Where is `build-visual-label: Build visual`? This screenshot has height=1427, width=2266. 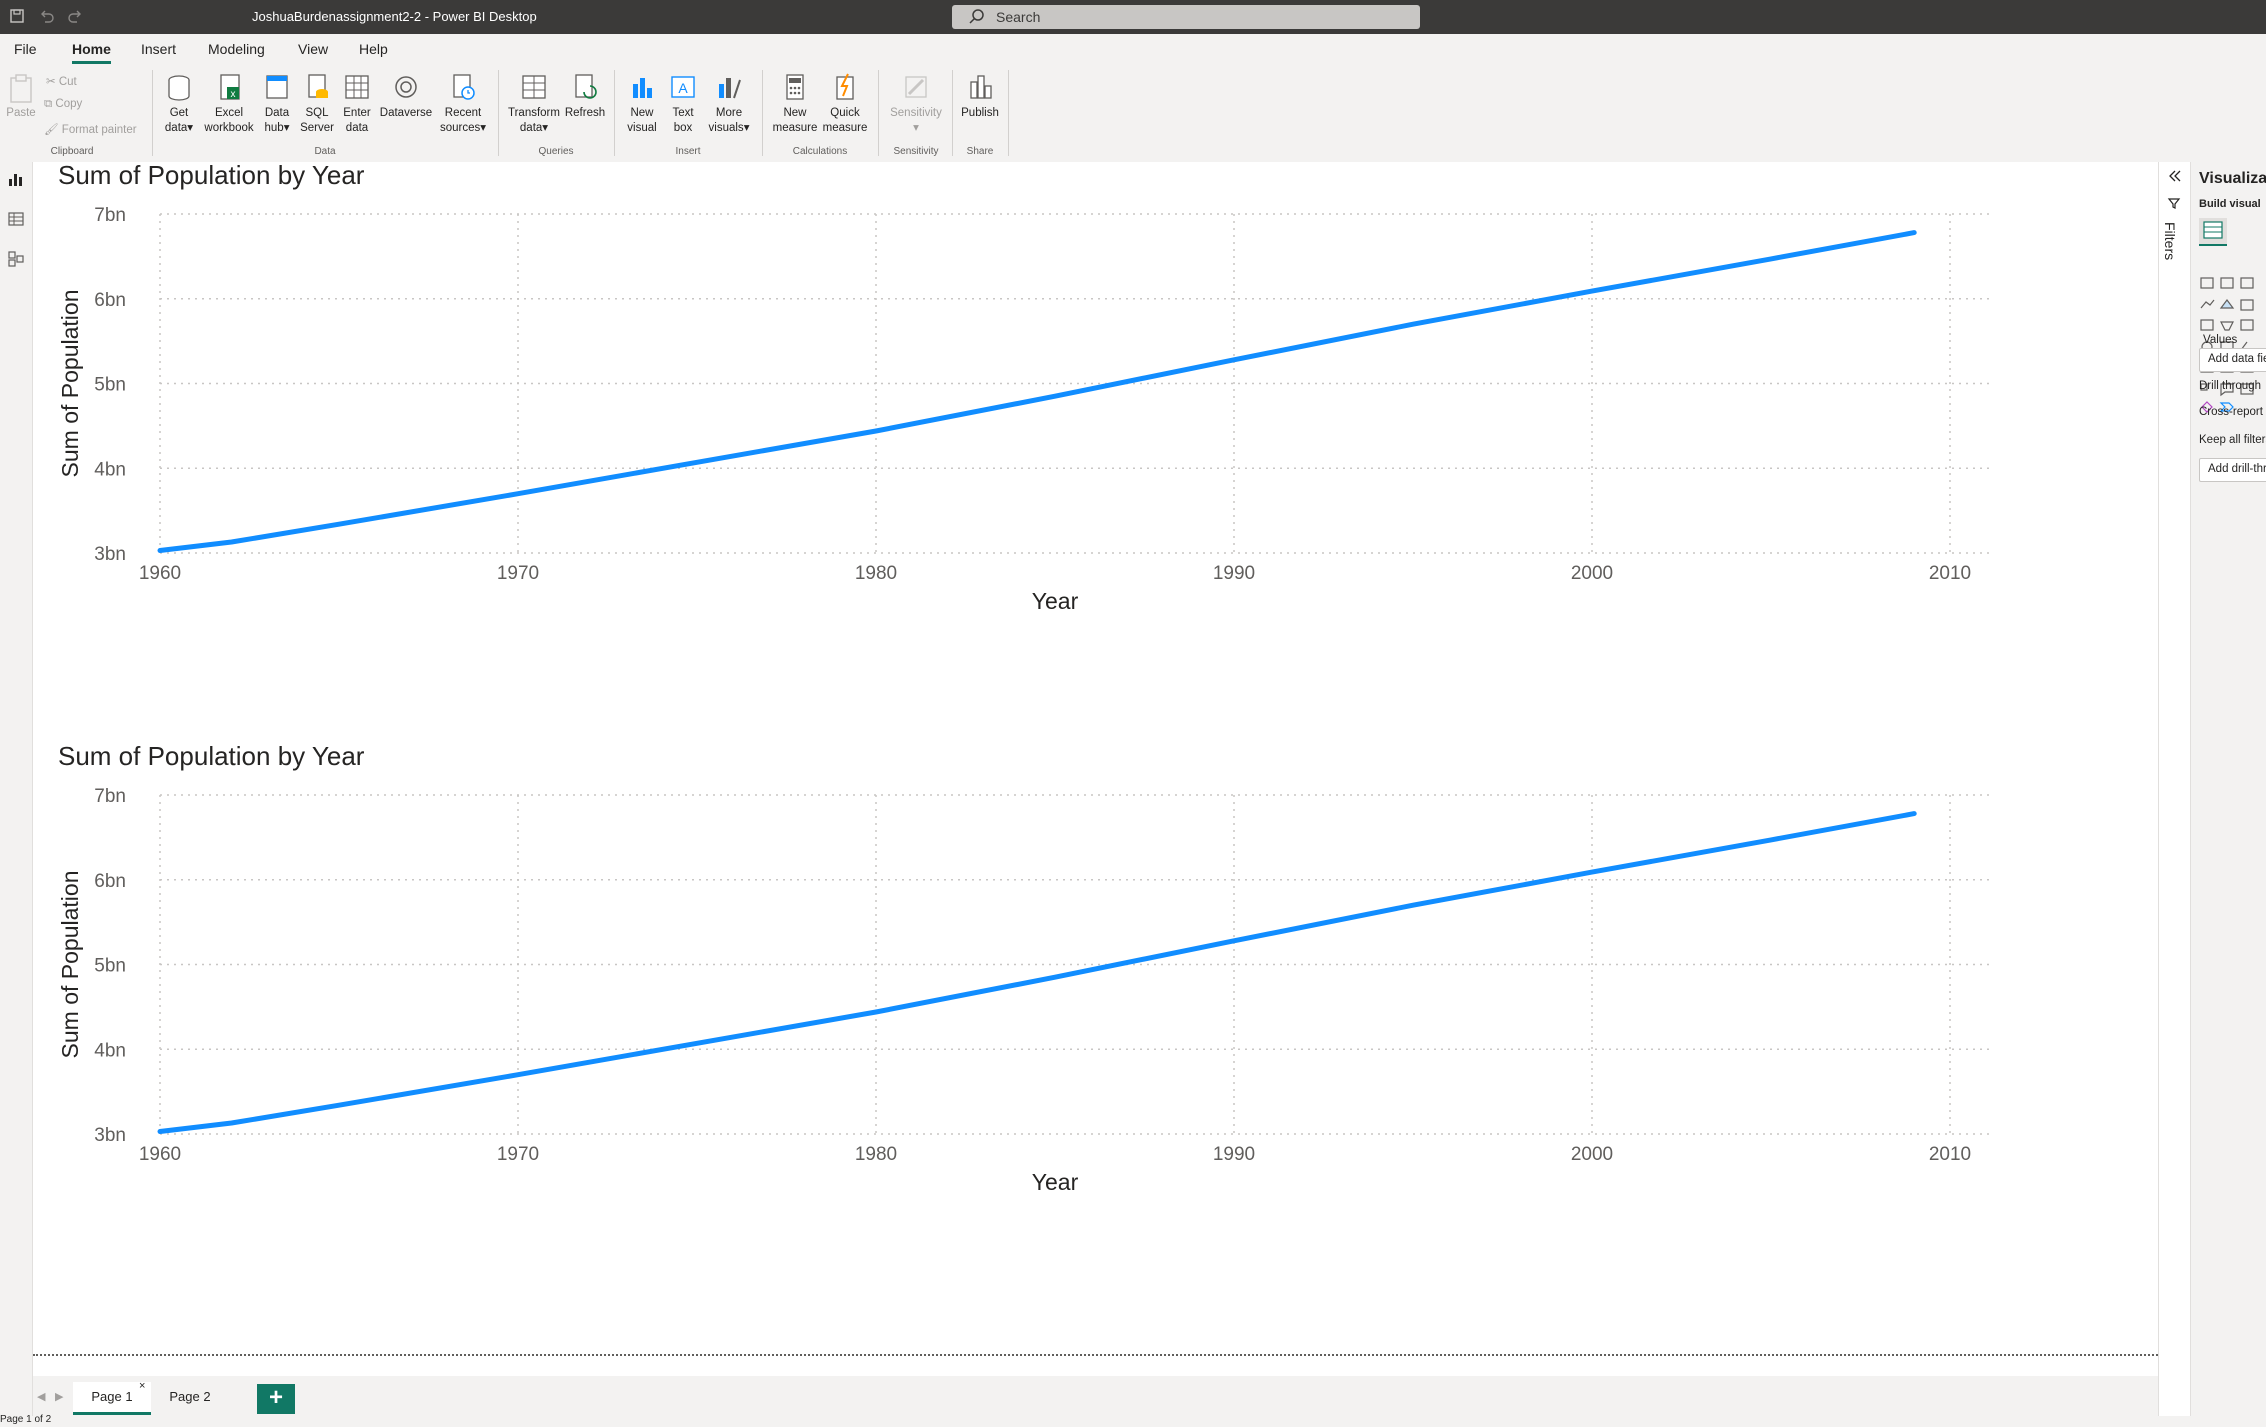
build-visual-label: Build visual is located at coordinates (2230, 204).